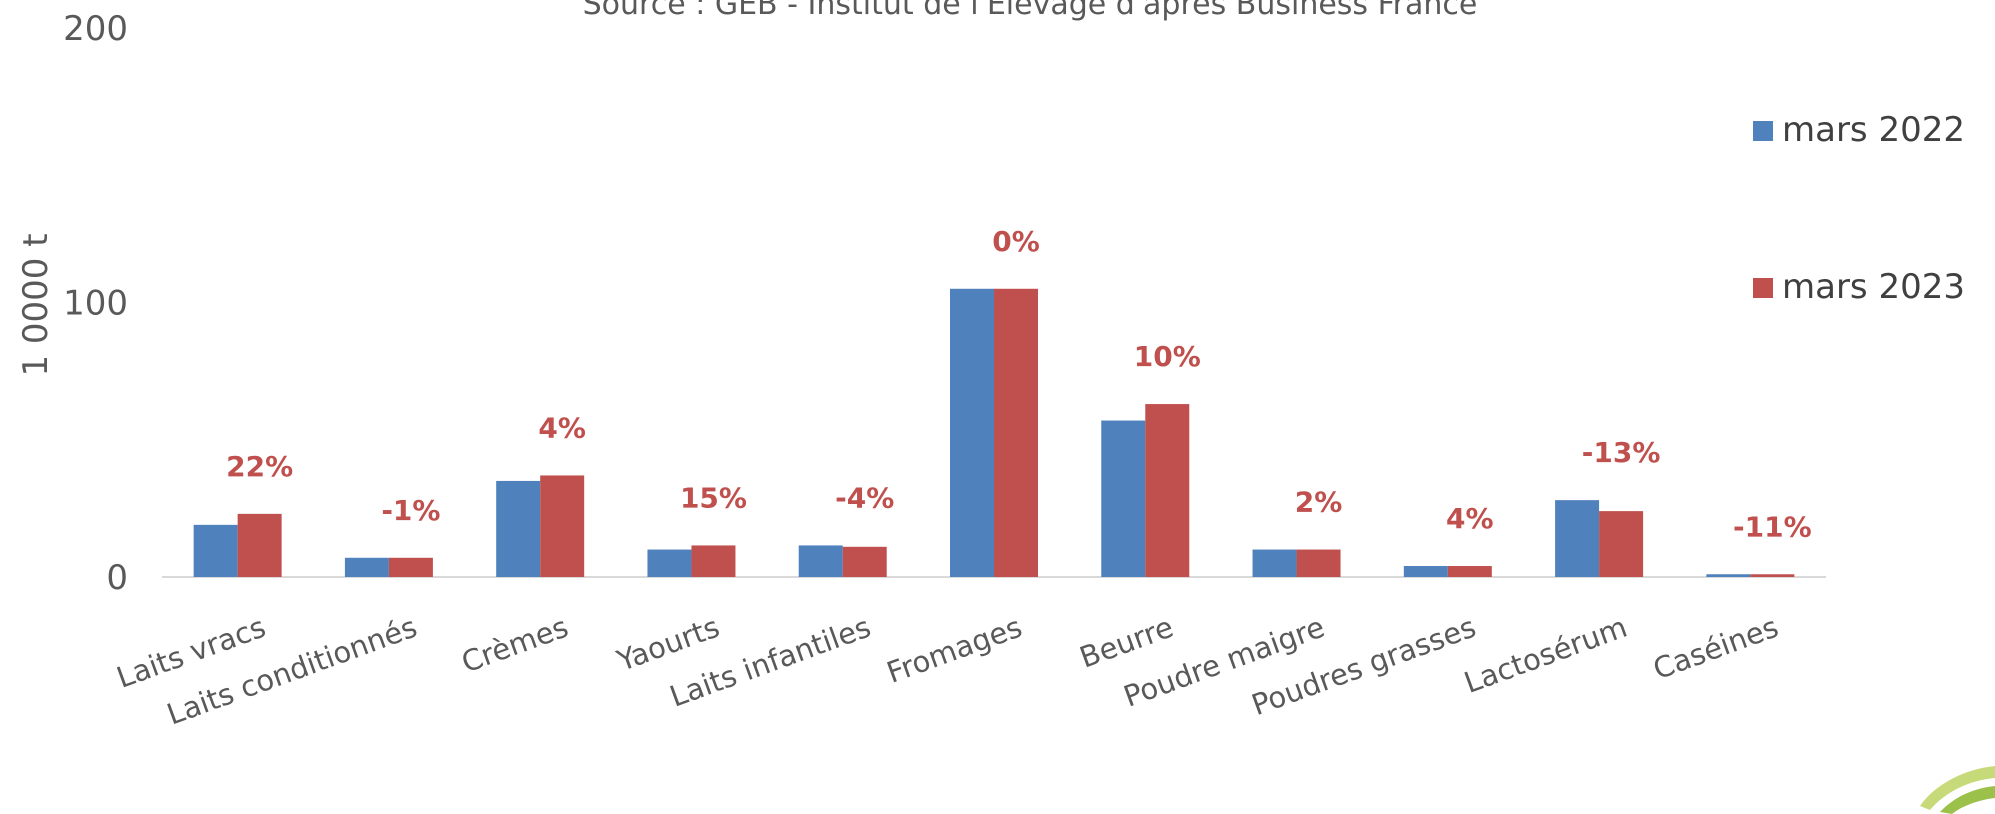 Image resolution: width=1995 pixels, height=814 pixels. I want to click on logo-graphic, so click(1957, 790).